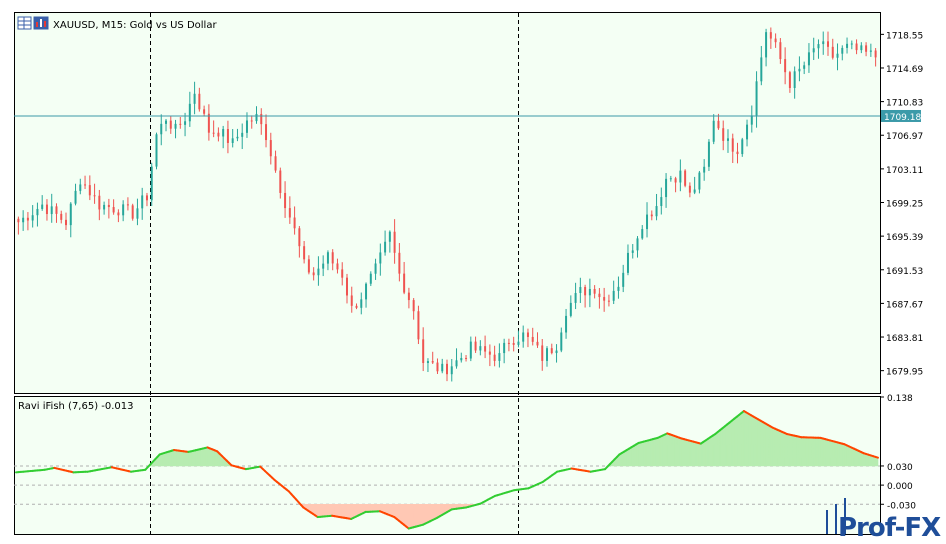 Image resolution: width=946 pixels, height=544 pixels. Describe the element at coordinates (33, 23) in the screenshot. I see `chart-icons` at that location.